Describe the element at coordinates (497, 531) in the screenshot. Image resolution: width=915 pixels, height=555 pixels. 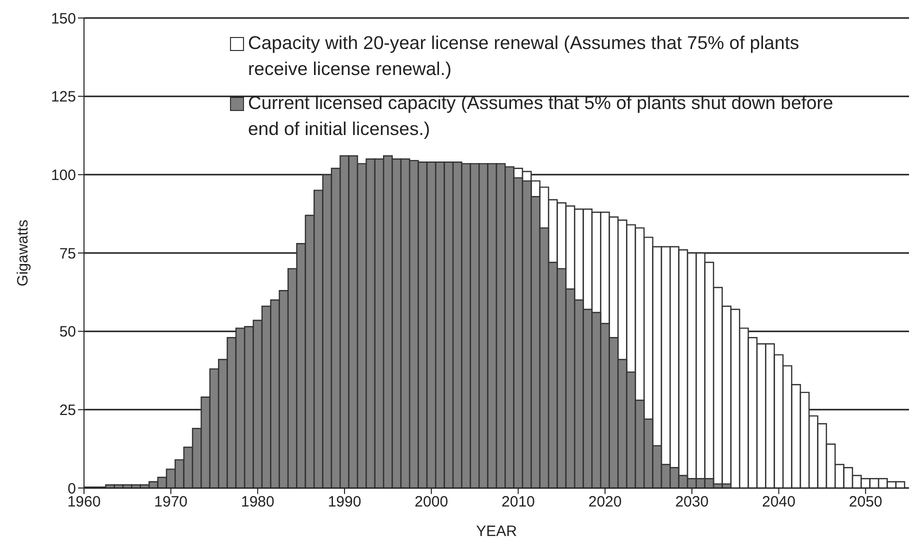
I see `x-axis-title: YEAR` at that location.